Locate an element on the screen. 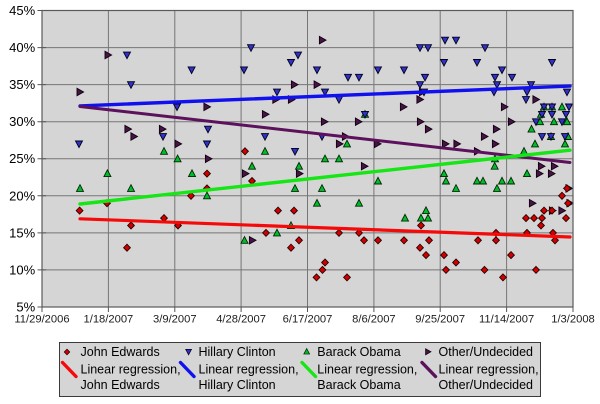 This screenshot has width=600, height=404. svg-text: 35% is located at coordinates (22, 84).